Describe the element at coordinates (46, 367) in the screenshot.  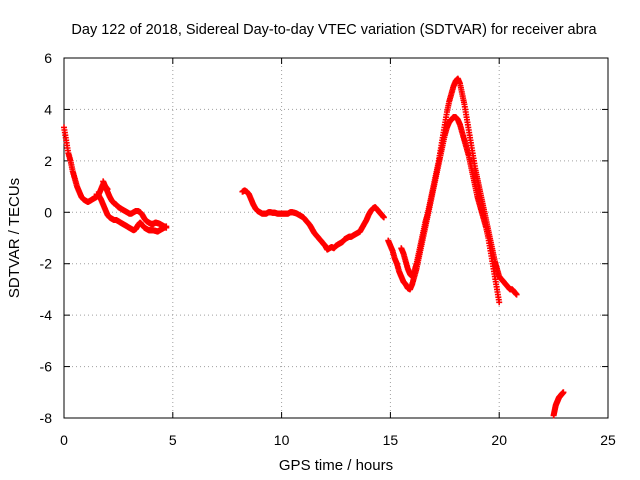
I see `y-tick-label: -6` at that location.